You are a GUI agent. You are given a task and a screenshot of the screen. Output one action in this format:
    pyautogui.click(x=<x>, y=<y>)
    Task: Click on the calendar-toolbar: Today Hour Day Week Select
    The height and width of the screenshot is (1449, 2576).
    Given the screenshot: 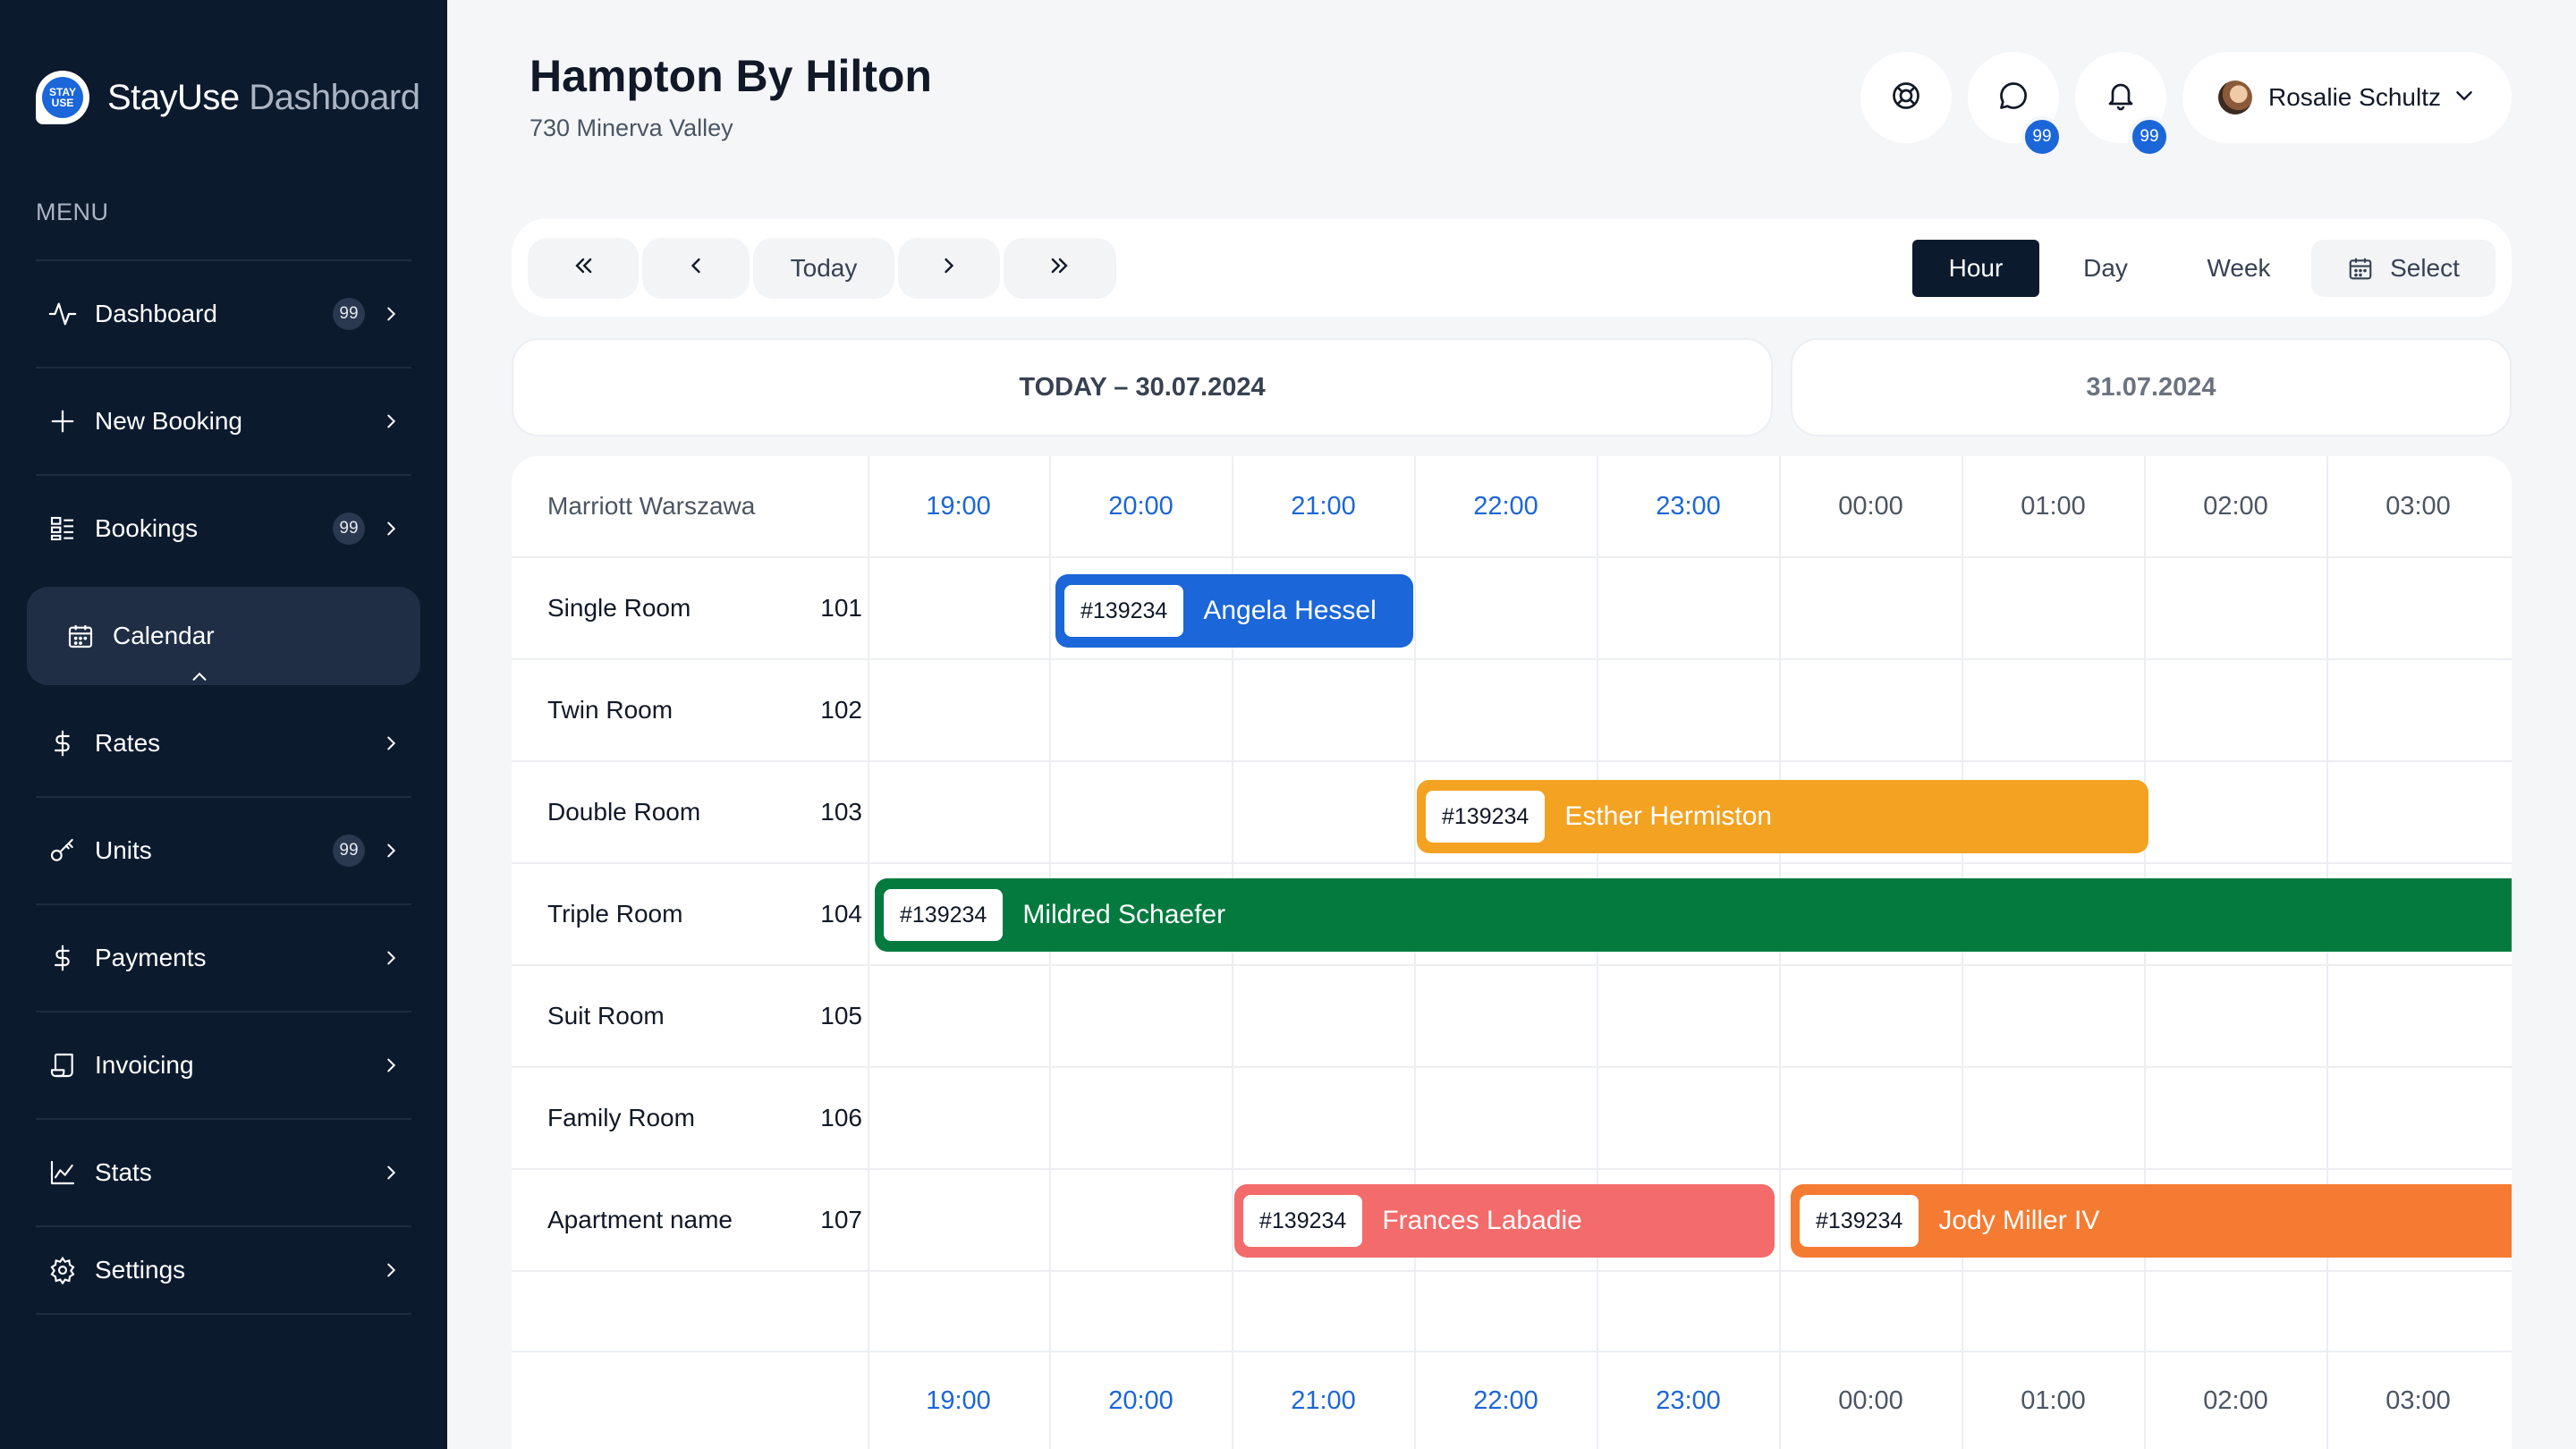 What is the action you would take?
    pyautogui.click(x=1512, y=267)
    